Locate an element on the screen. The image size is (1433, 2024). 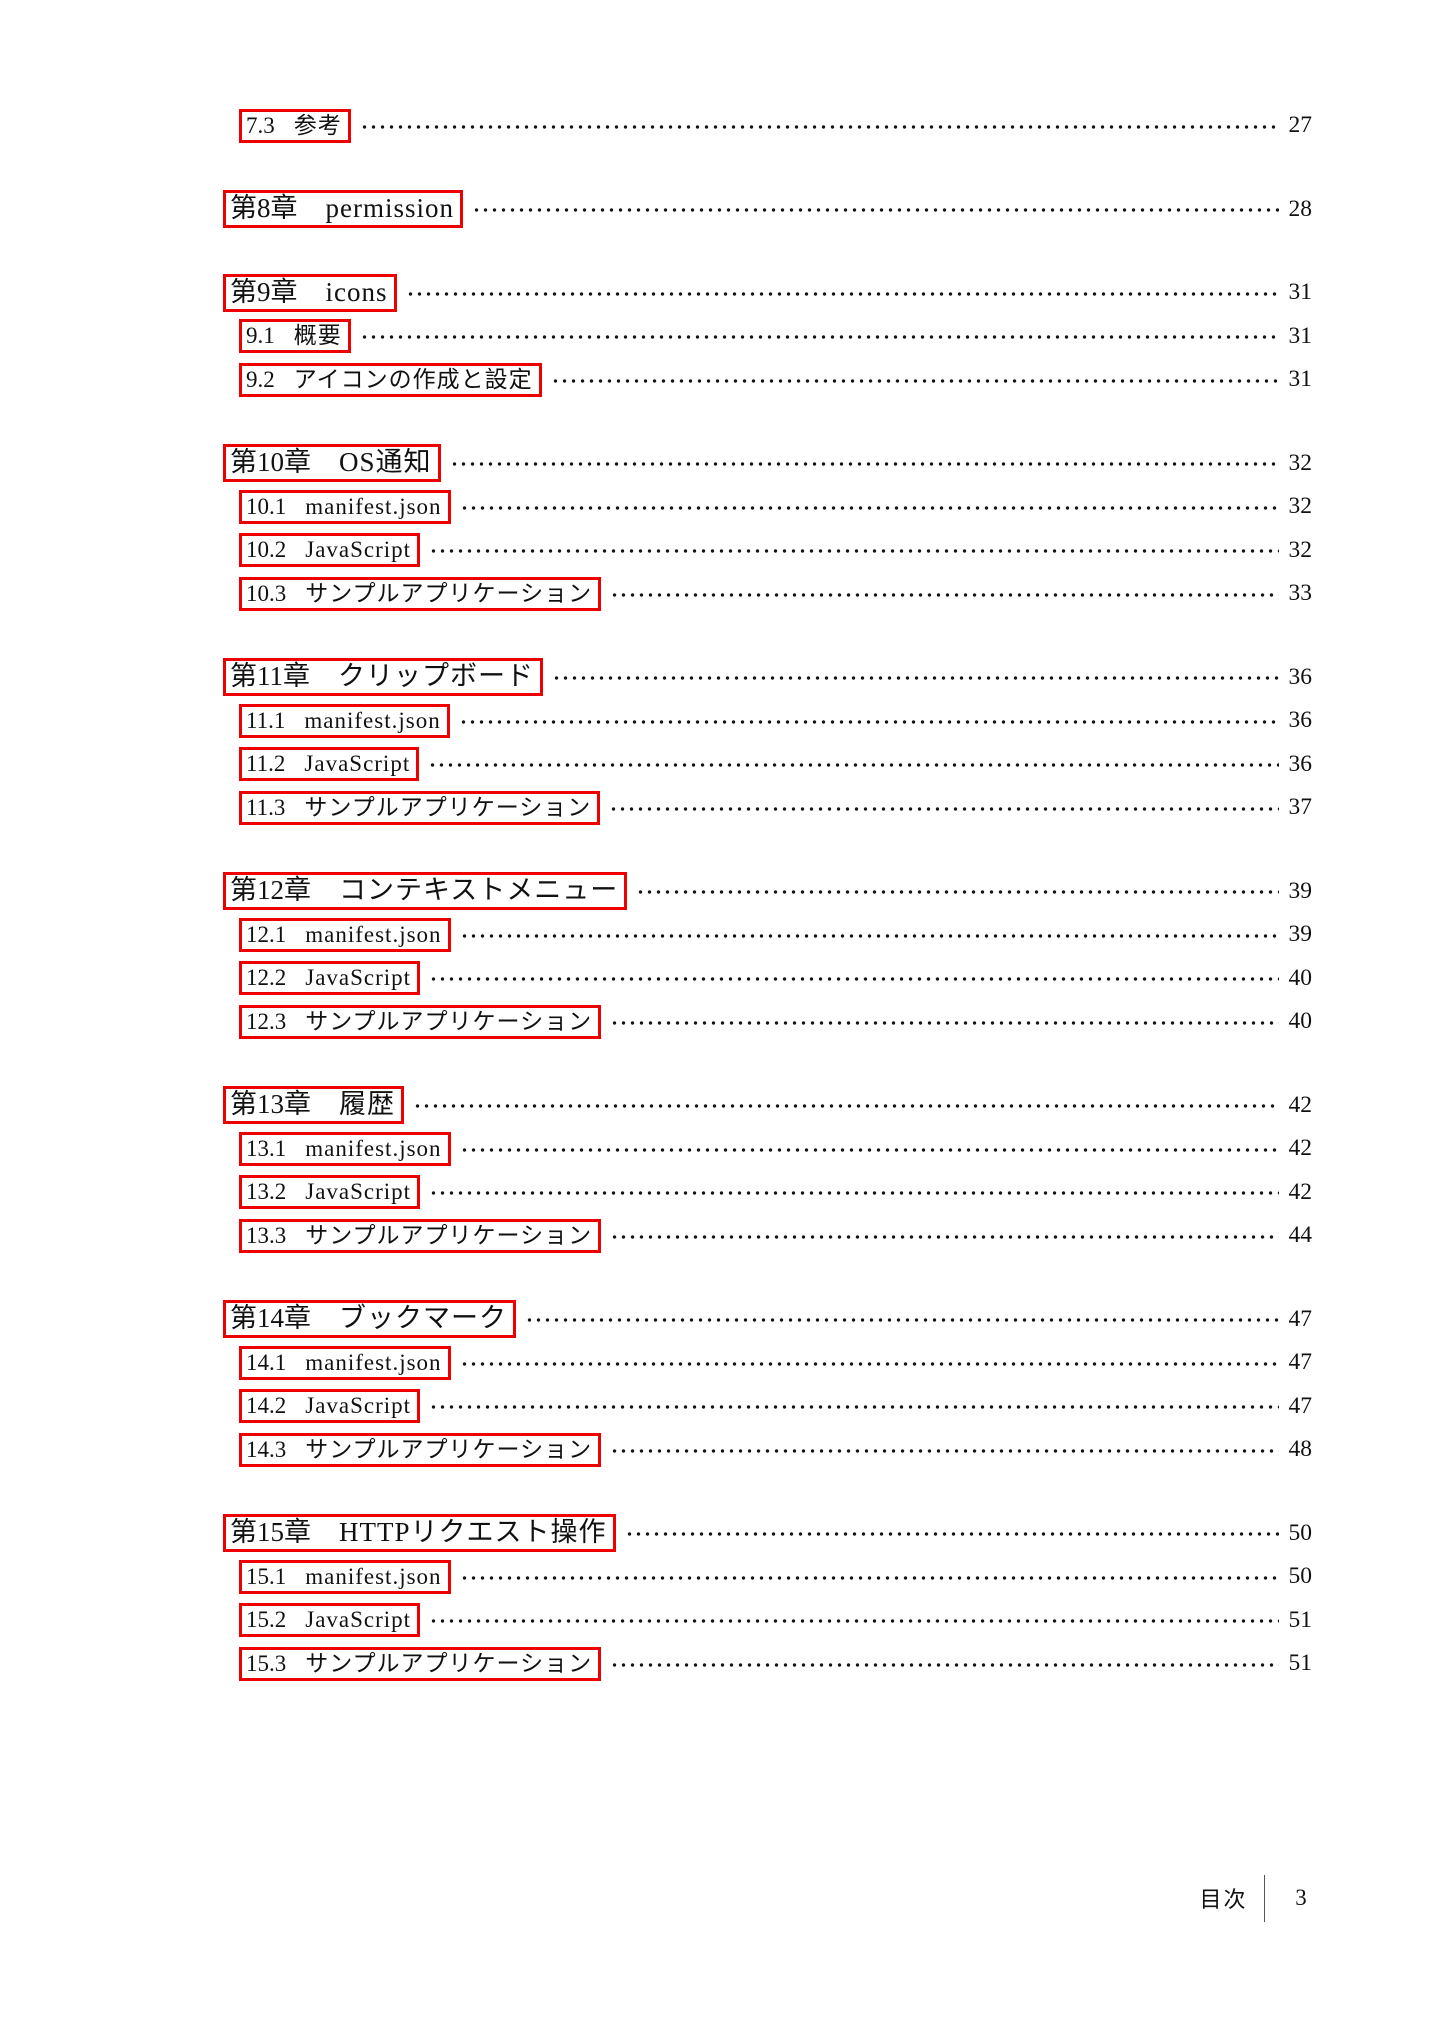
footer-divider is located at coordinates (1264, 1898).